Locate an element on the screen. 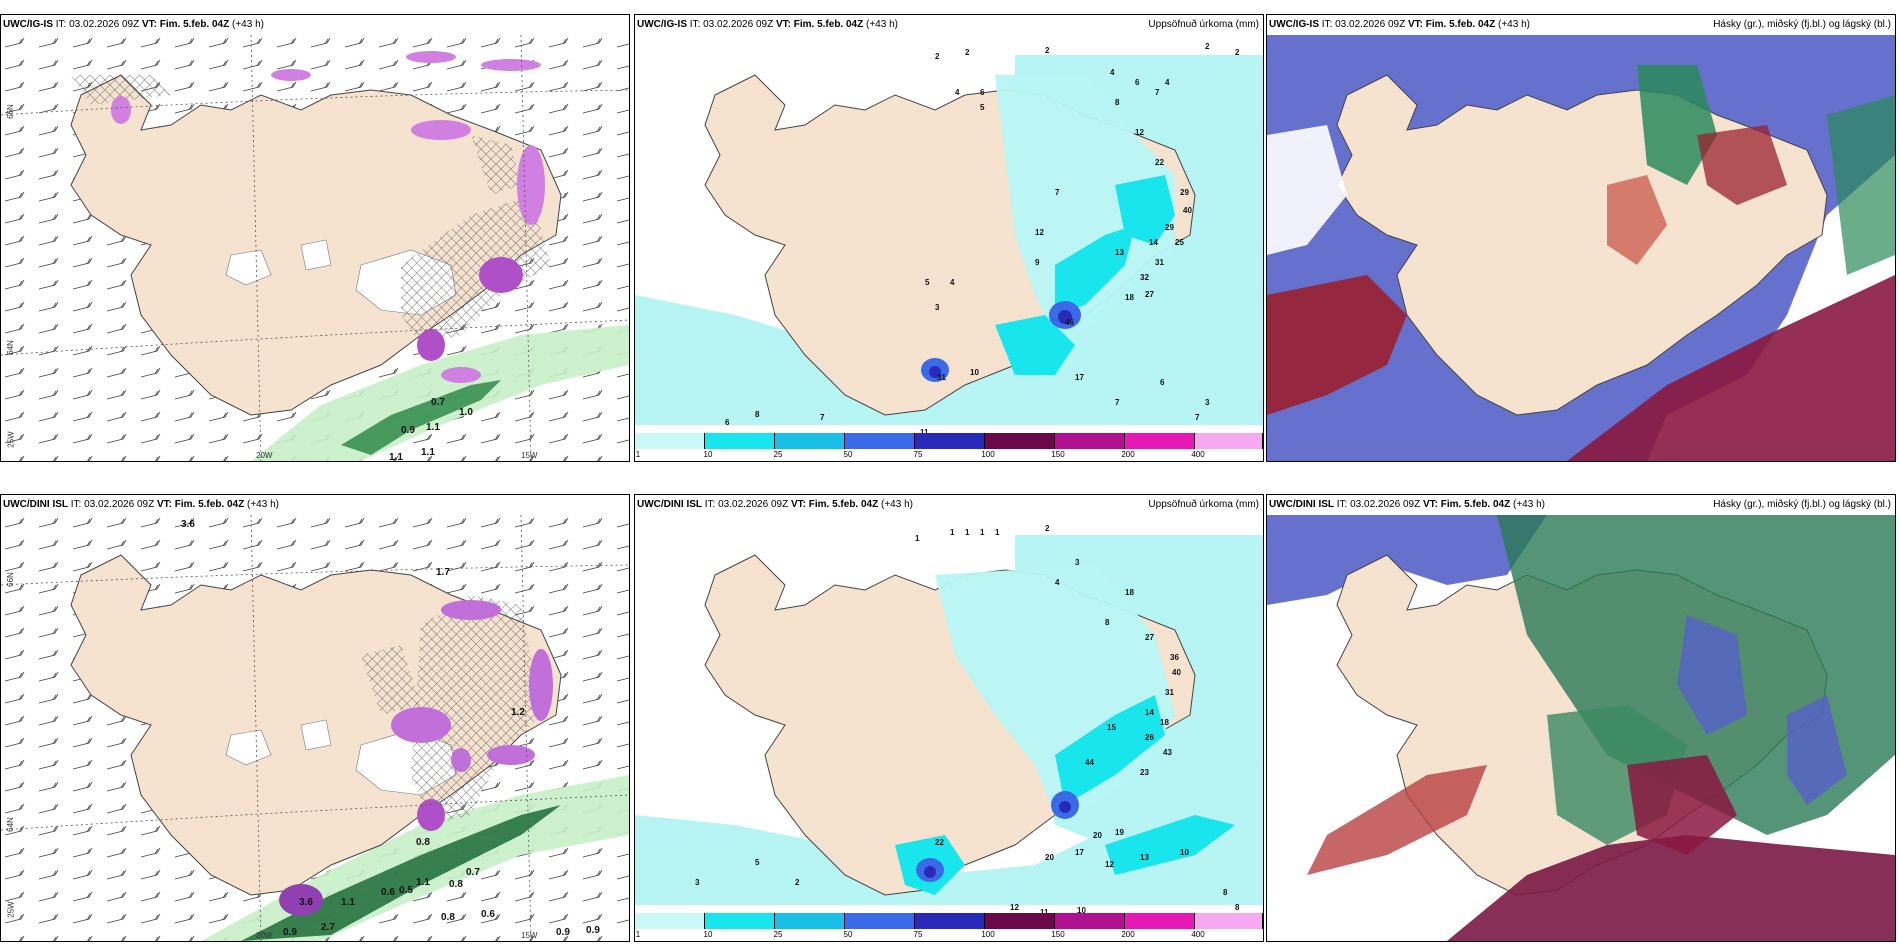  low-cloud is located at coordinates (1817, 750).